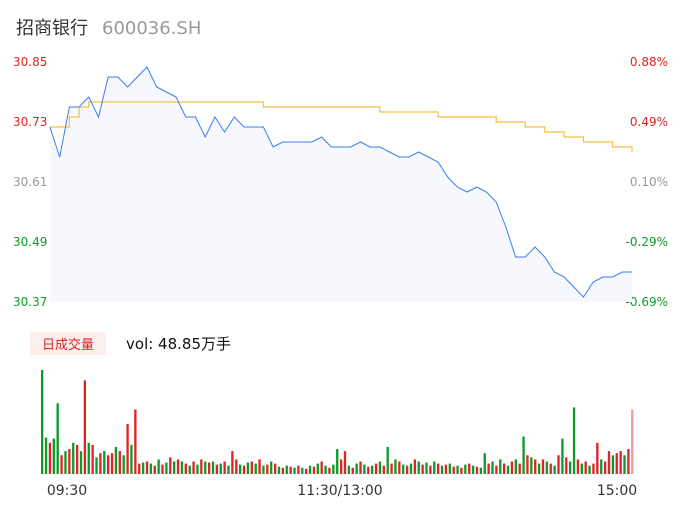 The image size is (686, 524). What do you see at coordinates (68, 343) in the screenshot?
I see `period-tab-daily-volume: 日成交量` at bounding box center [68, 343].